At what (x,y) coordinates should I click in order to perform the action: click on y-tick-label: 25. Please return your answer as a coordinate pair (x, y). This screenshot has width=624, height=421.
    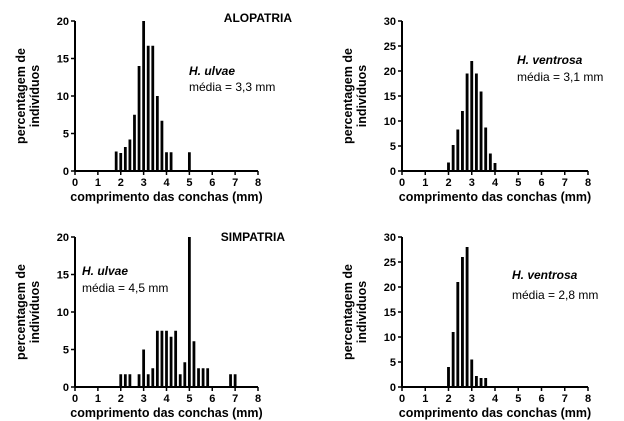
    Looking at the image, I should click on (390, 263).